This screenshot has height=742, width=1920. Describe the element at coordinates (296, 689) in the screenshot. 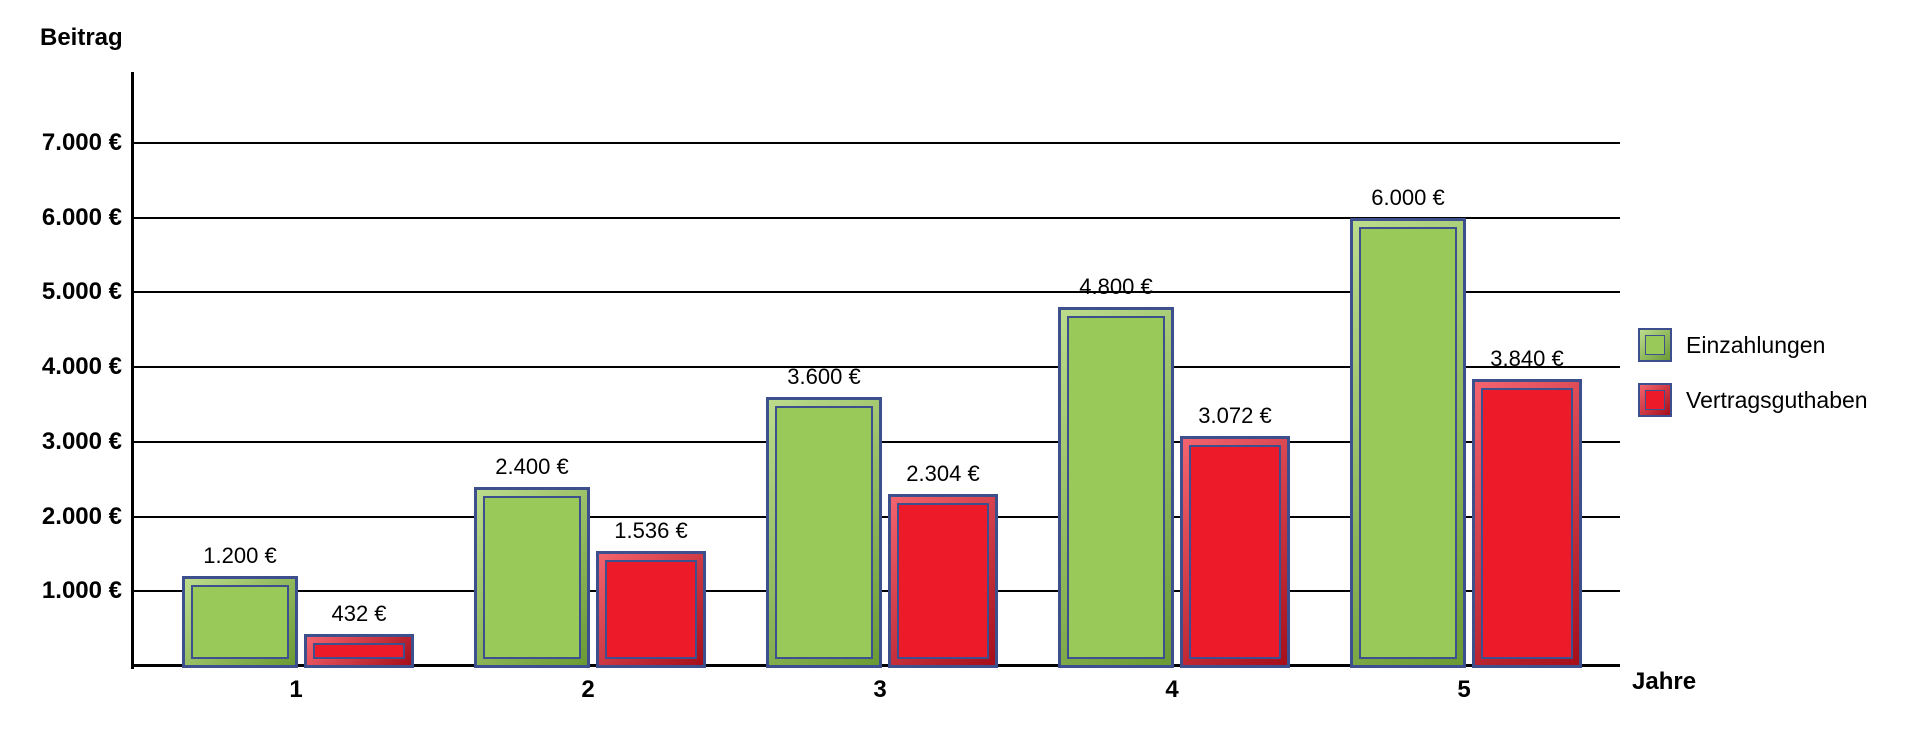

I see `x-tick-label: 1` at that location.